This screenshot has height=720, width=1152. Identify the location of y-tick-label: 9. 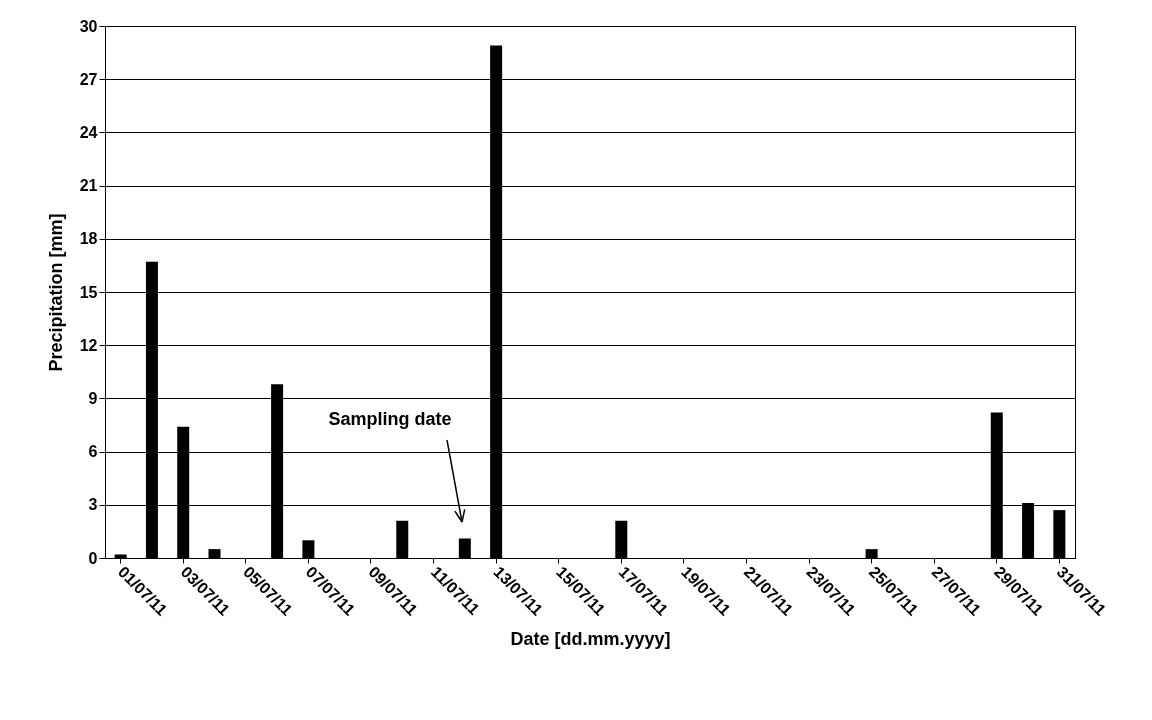
(93, 398).